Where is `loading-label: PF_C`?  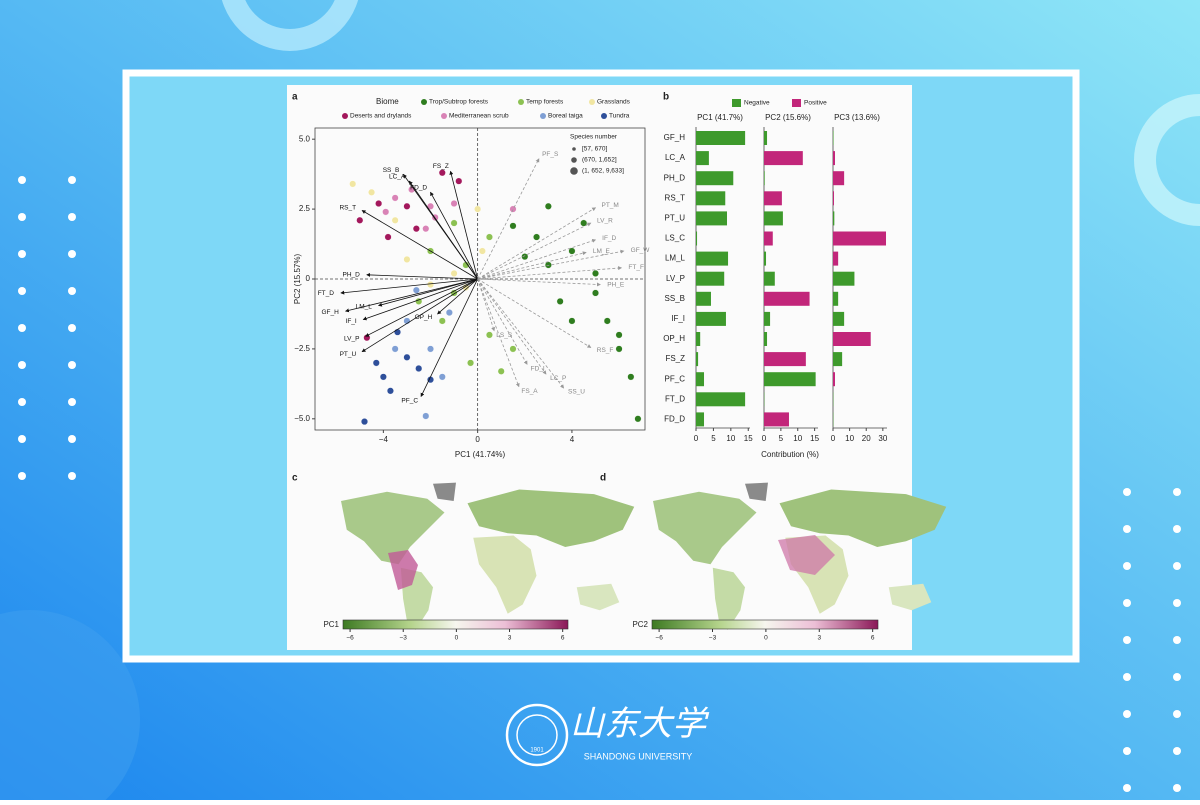
loading-label: PF_C is located at coordinates (409, 401).